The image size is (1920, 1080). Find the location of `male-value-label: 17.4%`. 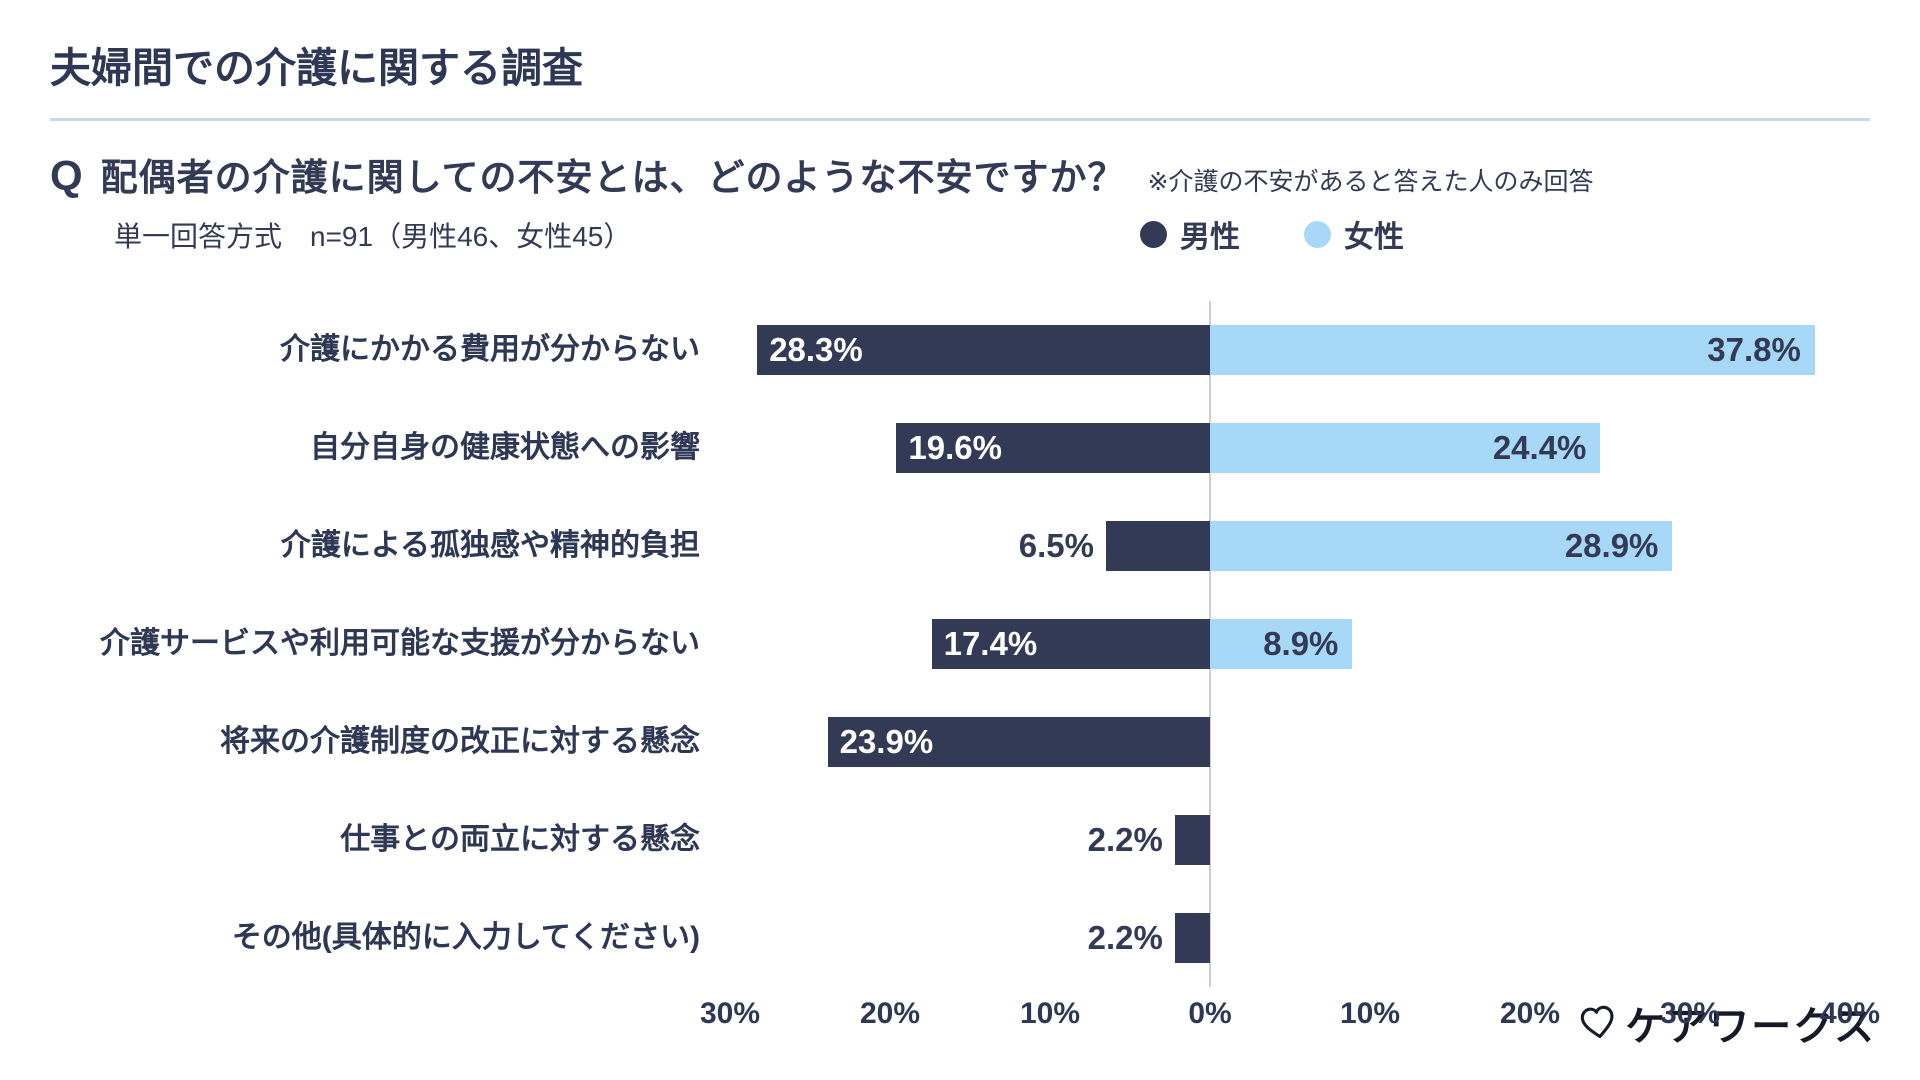

male-value-label: 17.4% is located at coordinates (990, 643).